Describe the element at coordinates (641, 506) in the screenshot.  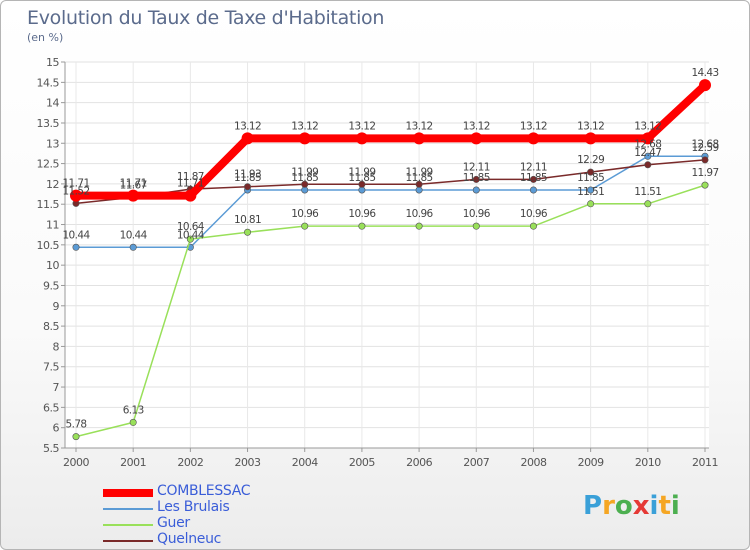
I see `logo-letter: x` at that location.